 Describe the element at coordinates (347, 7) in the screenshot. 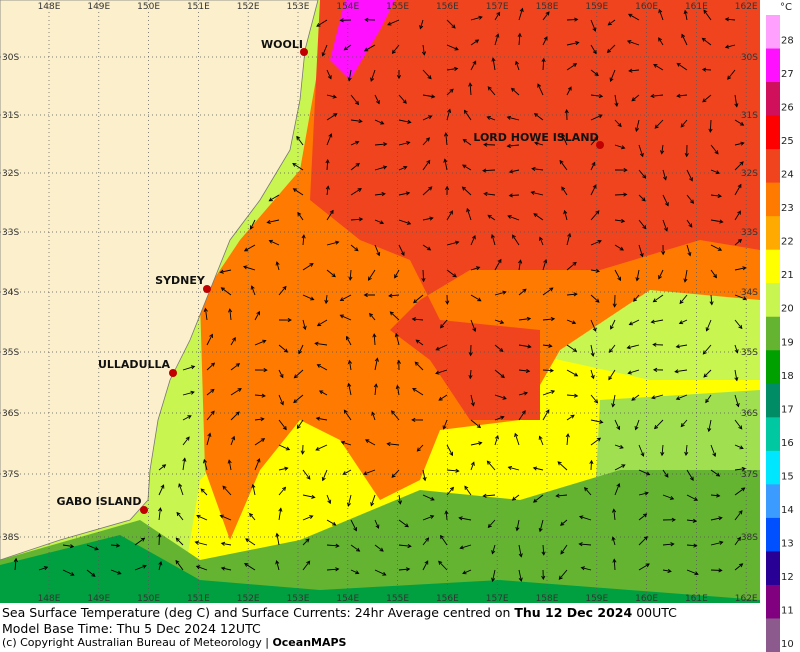

I see `lon-label: 154E` at that location.